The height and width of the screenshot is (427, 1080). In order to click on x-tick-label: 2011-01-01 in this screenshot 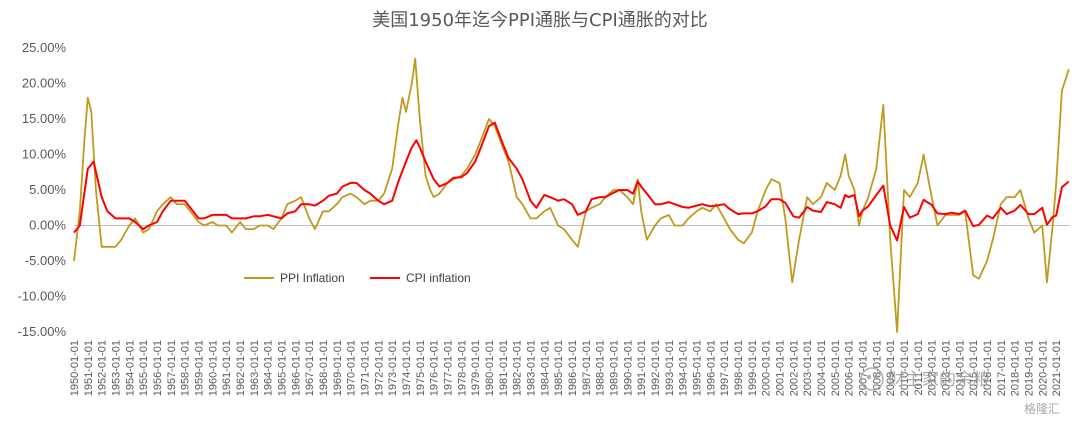, I will do `click(919, 367)`.